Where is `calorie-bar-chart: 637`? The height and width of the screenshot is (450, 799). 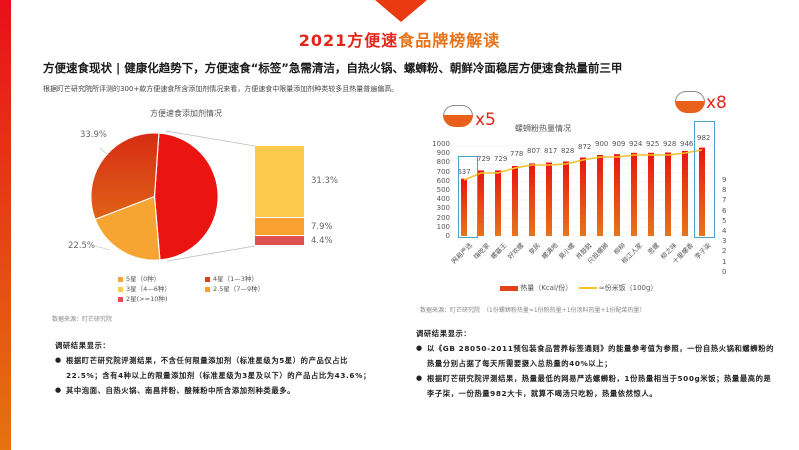 calorie-bar-chart: 637 is located at coordinates (586, 191).